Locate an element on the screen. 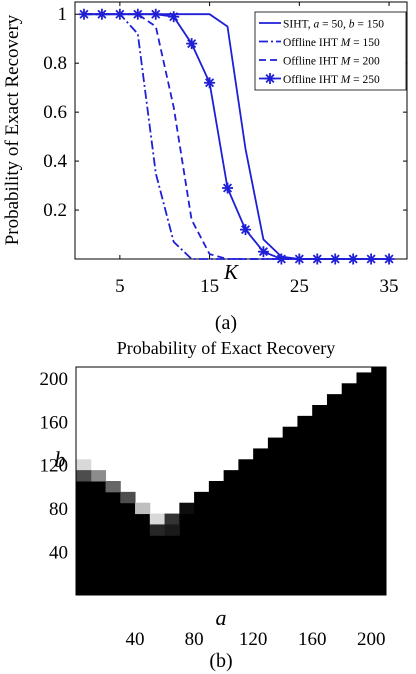  x-tick-label: 5 is located at coordinates (120, 286).